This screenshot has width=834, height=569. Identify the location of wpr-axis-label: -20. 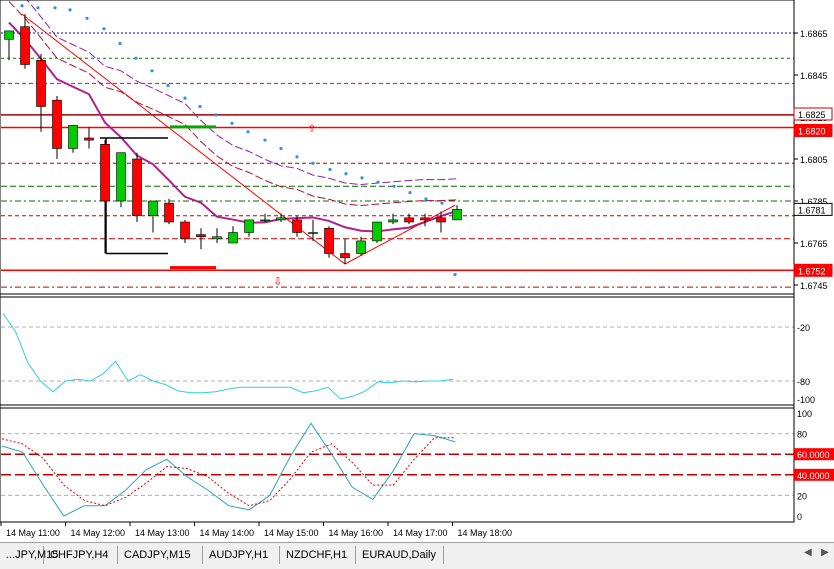
(803, 328).